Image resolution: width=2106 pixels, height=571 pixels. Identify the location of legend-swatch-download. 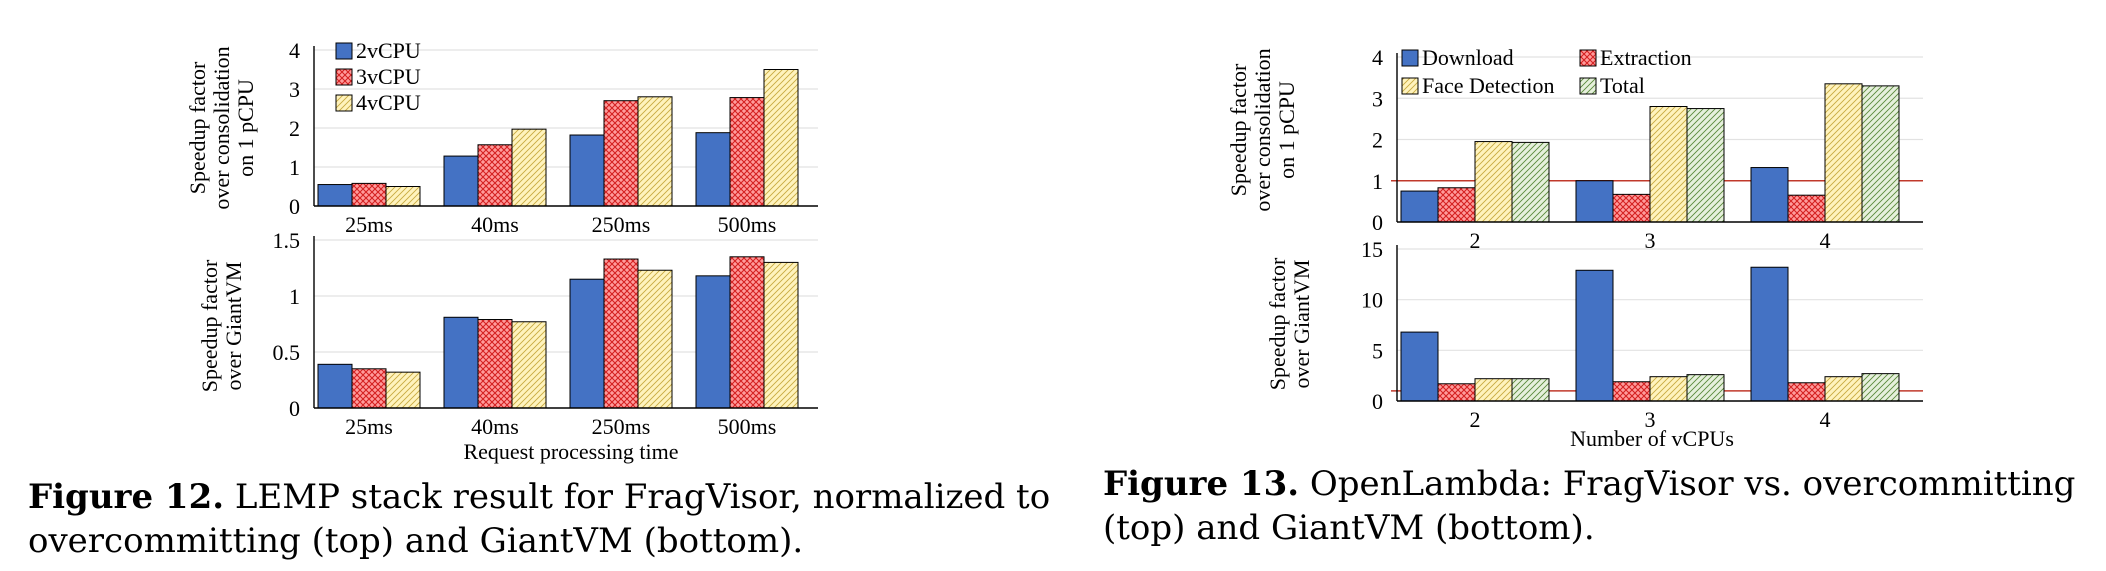
(1410, 58).